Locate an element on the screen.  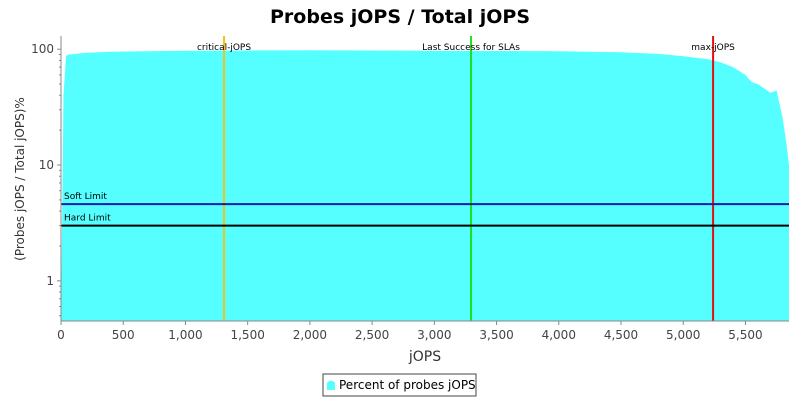
y-axis-ticks: 1 10 100 is located at coordinates (46, 179).